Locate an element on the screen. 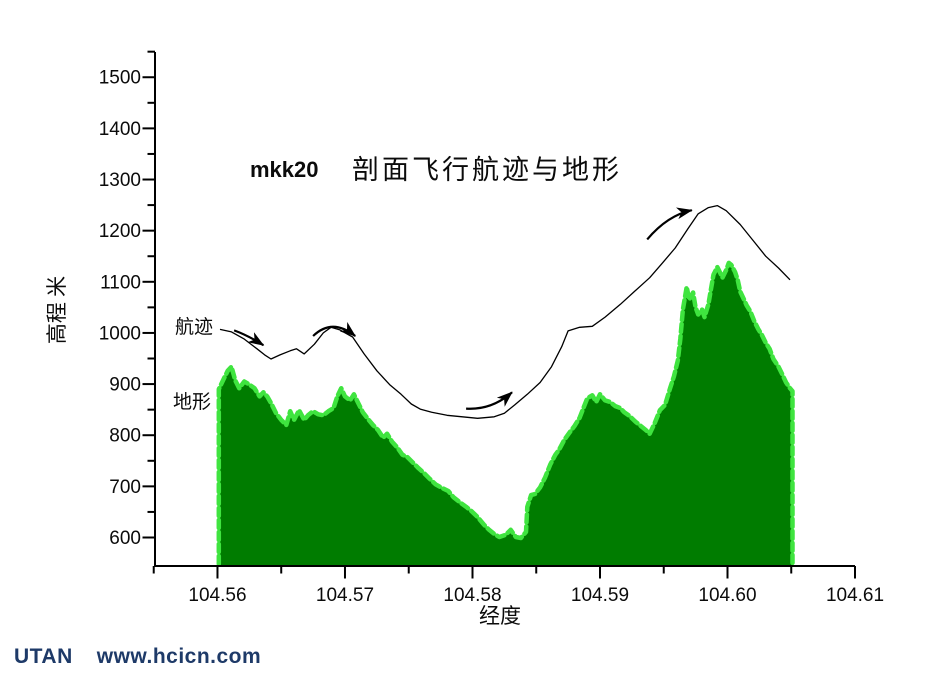  x-tick-label: 104.57 is located at coordinates (345, 595).